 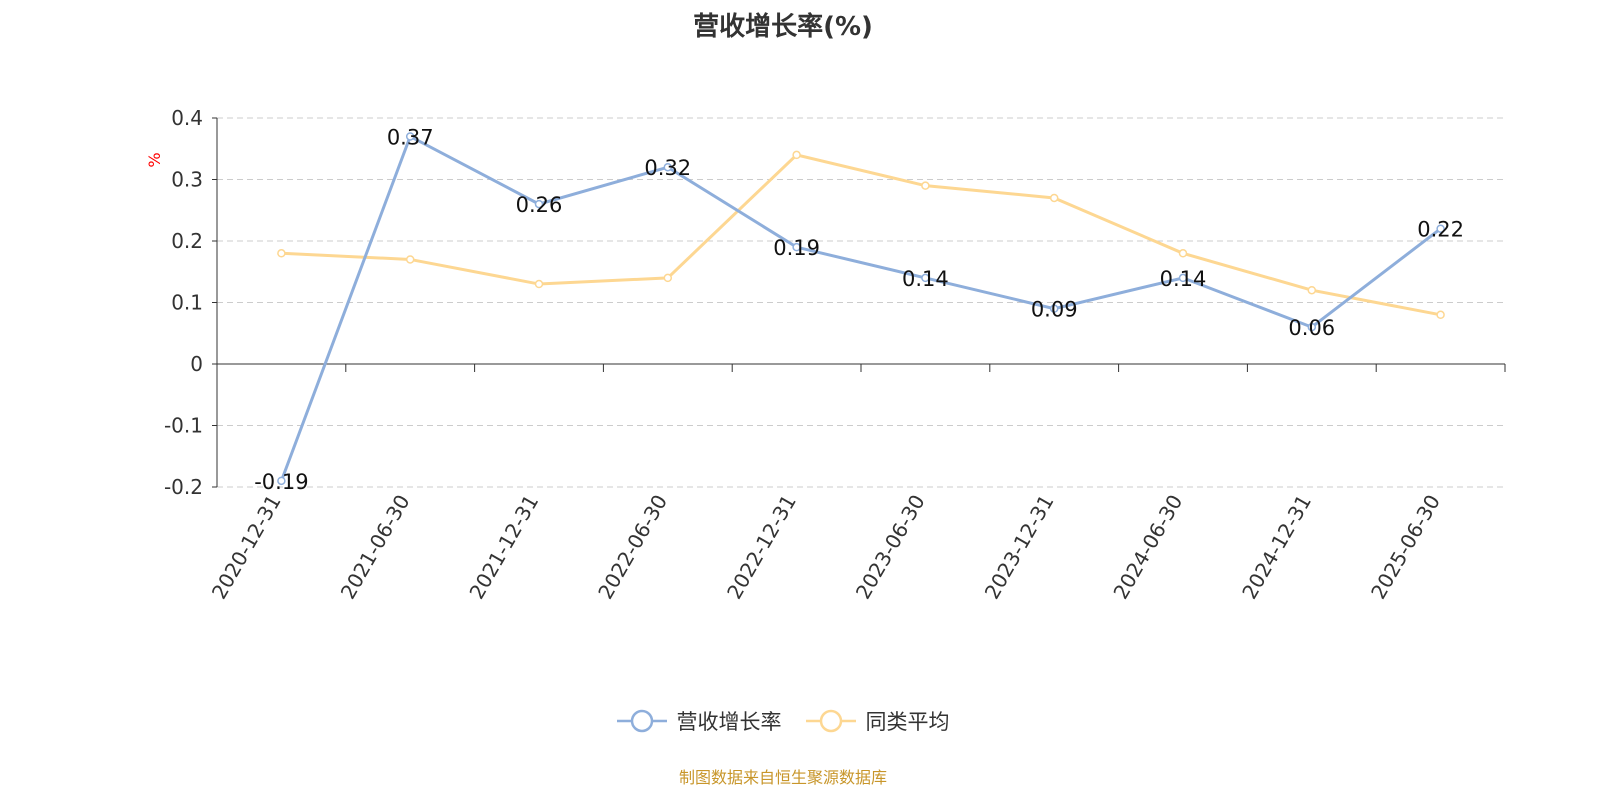 What do you see at coordinates (1276, 547) in the screenshot?
I see `x-tick-label: 2024-12-31` at bounding box center [1276, 547].